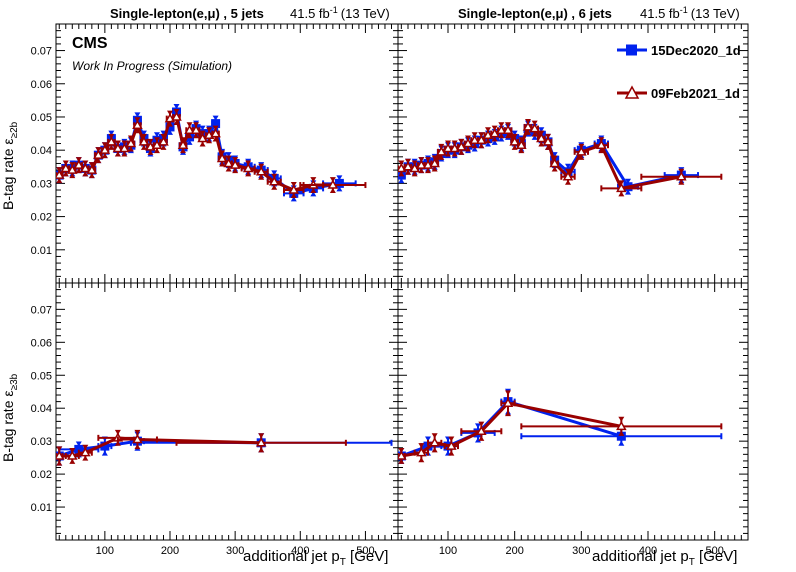 Image resolution: width=796 pixels, height=572 pixels. Describe the element at coordinates (696, 50) in the screenshot. I see `legend-label-15dec: 15Dec2020_1d` at that location.